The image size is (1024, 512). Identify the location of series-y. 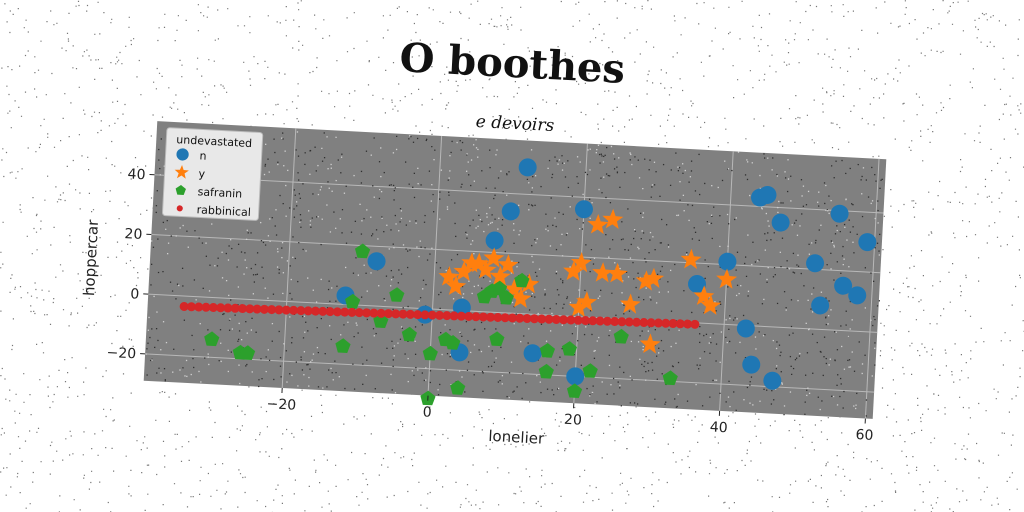
(588, 281).